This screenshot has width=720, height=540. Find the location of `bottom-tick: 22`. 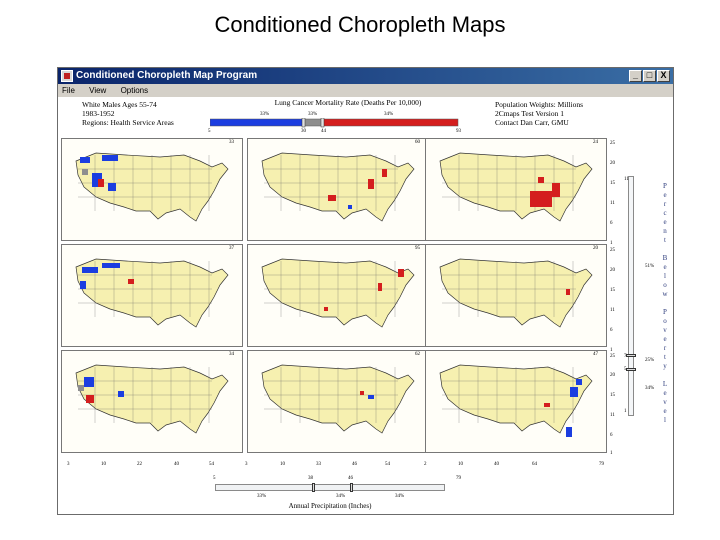

bottom-tick: 22 is located at coordinates (139, 464).